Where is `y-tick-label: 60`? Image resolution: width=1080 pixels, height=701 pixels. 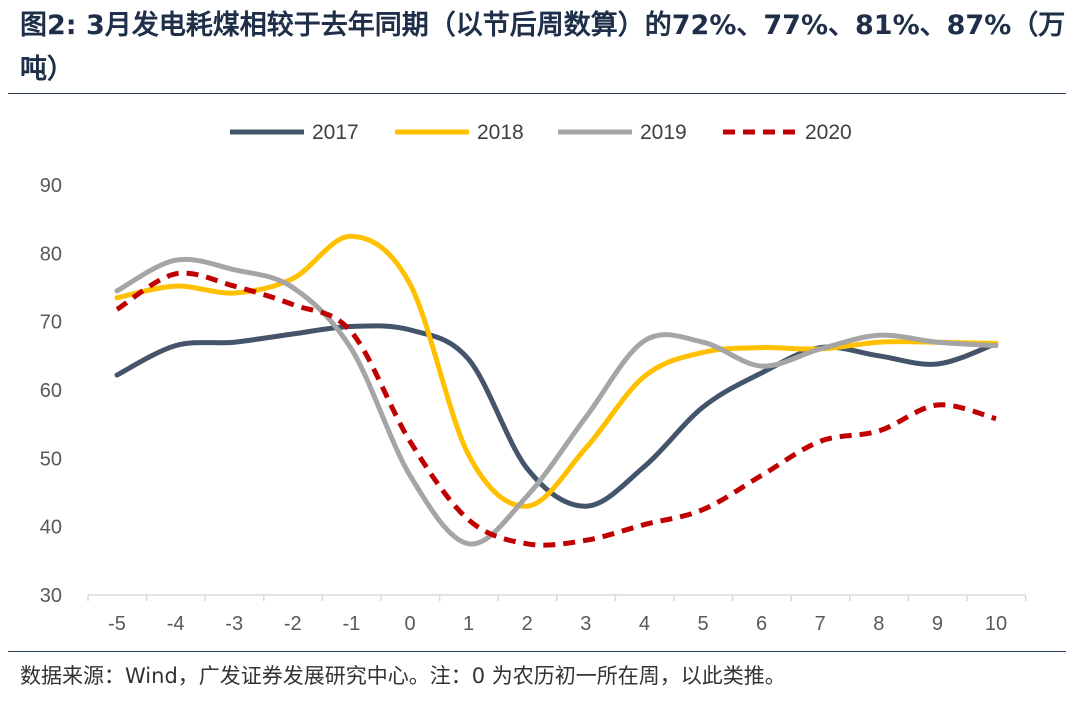
y-tick-label: 60 is located at coordinates (51, 391).